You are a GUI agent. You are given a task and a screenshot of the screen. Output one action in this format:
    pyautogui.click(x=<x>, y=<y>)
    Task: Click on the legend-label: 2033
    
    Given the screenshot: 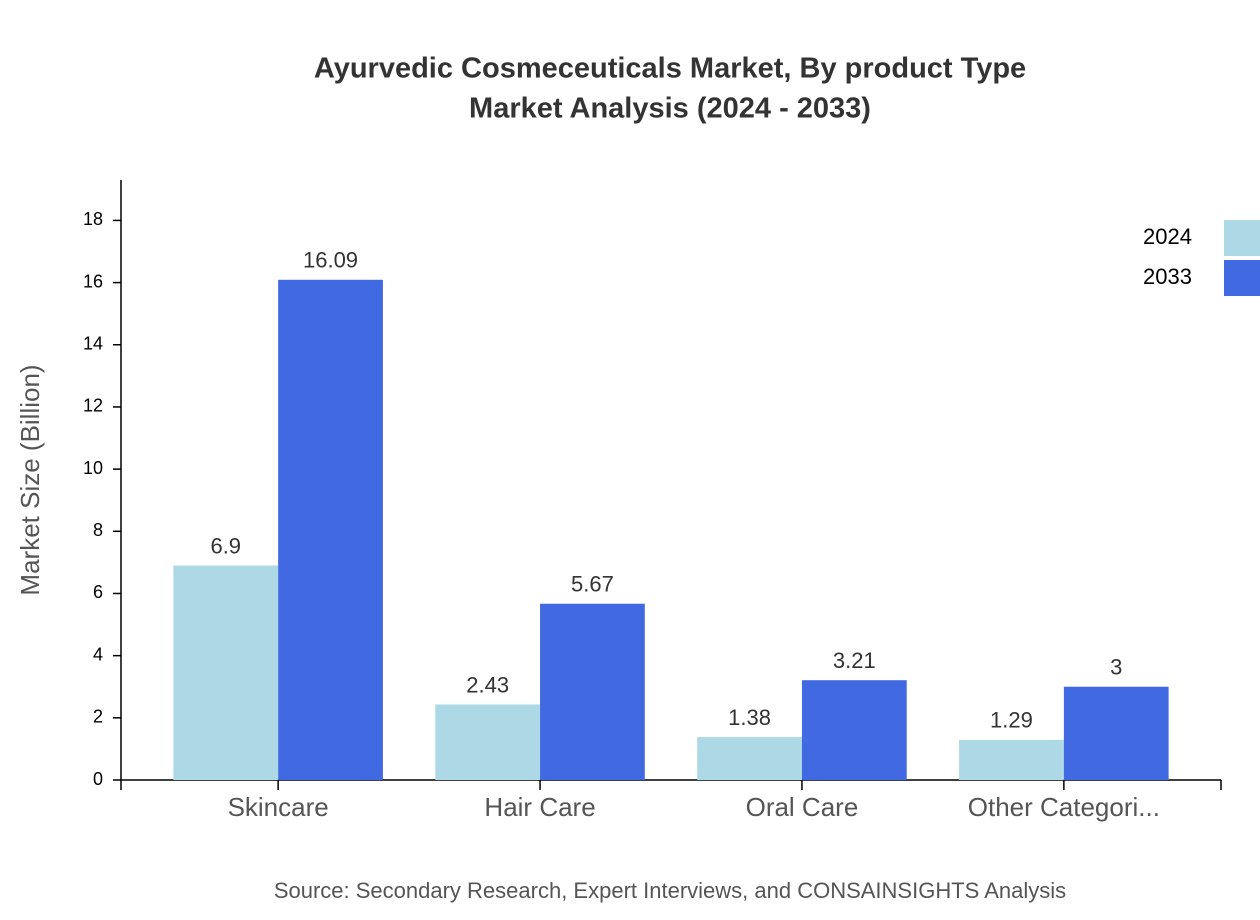 What is the action you would take?
    pyautogui.click(x=1167, y=276)
    